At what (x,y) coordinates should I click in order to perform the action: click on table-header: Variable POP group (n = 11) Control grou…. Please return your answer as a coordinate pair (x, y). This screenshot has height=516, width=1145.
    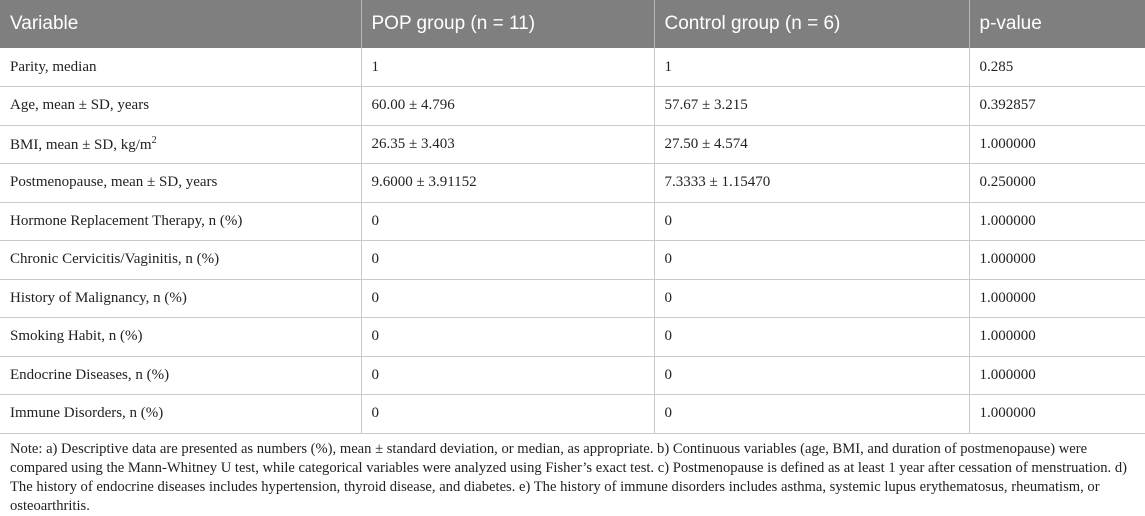
    Looking at the image, I should click on (572, 24).